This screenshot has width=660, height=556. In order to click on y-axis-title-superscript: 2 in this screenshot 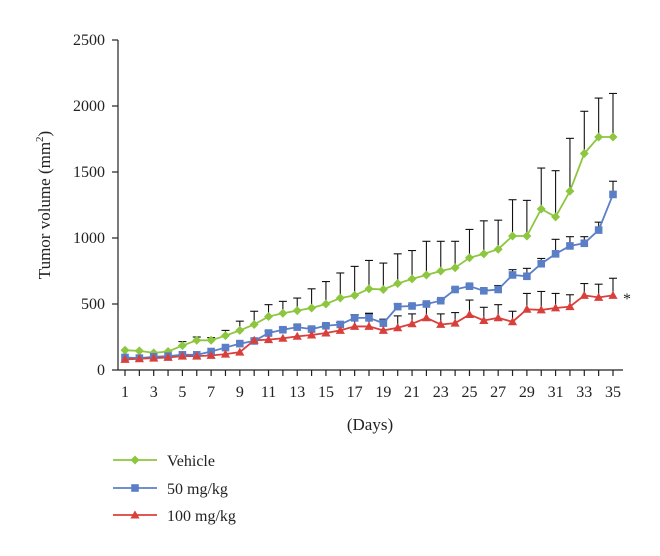, I will do `click(40, 139)`.